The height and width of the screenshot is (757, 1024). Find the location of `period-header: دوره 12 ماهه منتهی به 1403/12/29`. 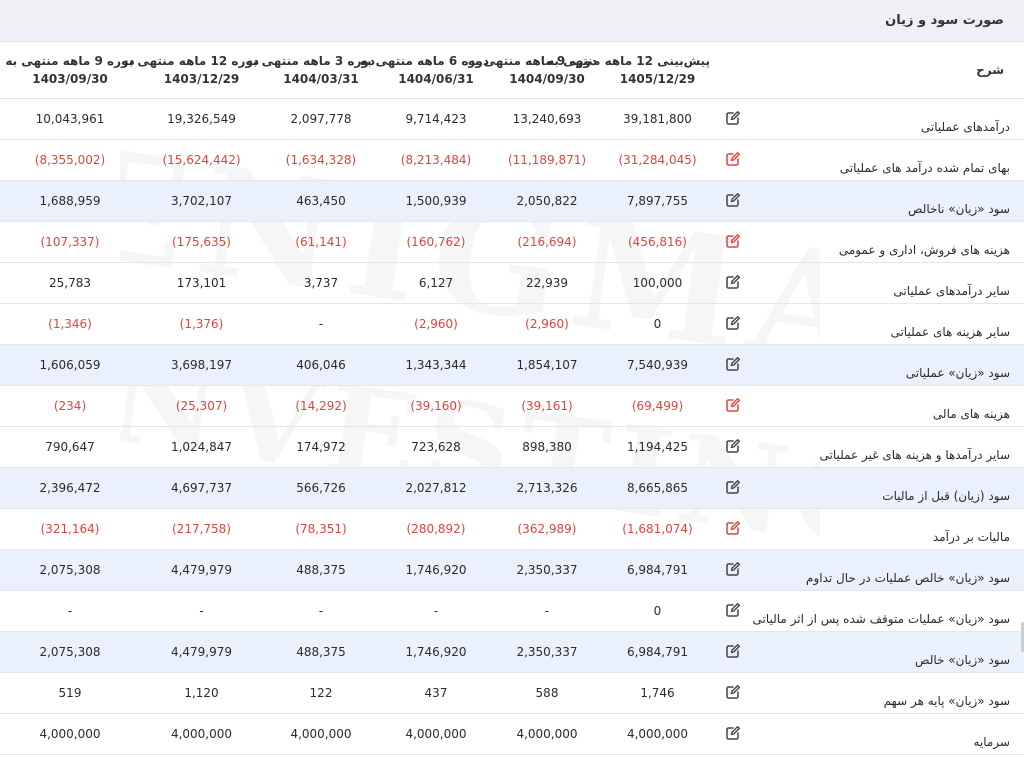

period-header: دوره 12 ماهه منتهی به 1403/12/29 is located at coordinates (192, 70).